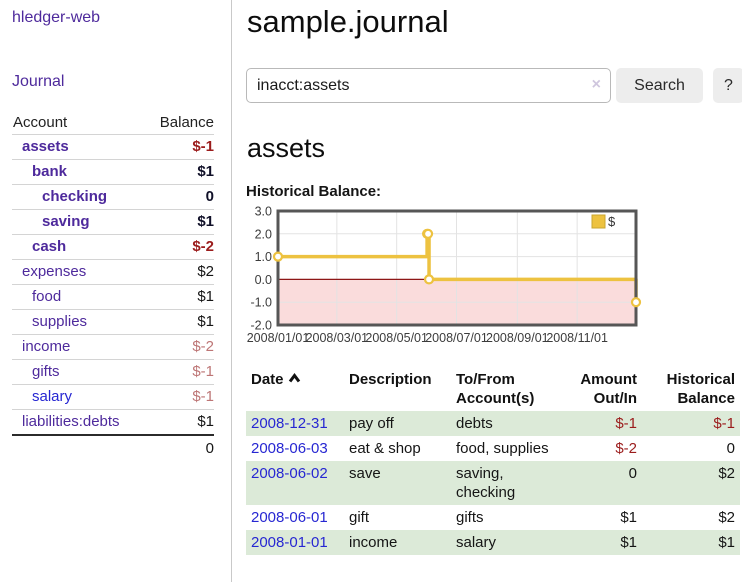 The width and height of the screenshot is (742, 582). I want to click on sort-ascending-icon, so click(294, 378).